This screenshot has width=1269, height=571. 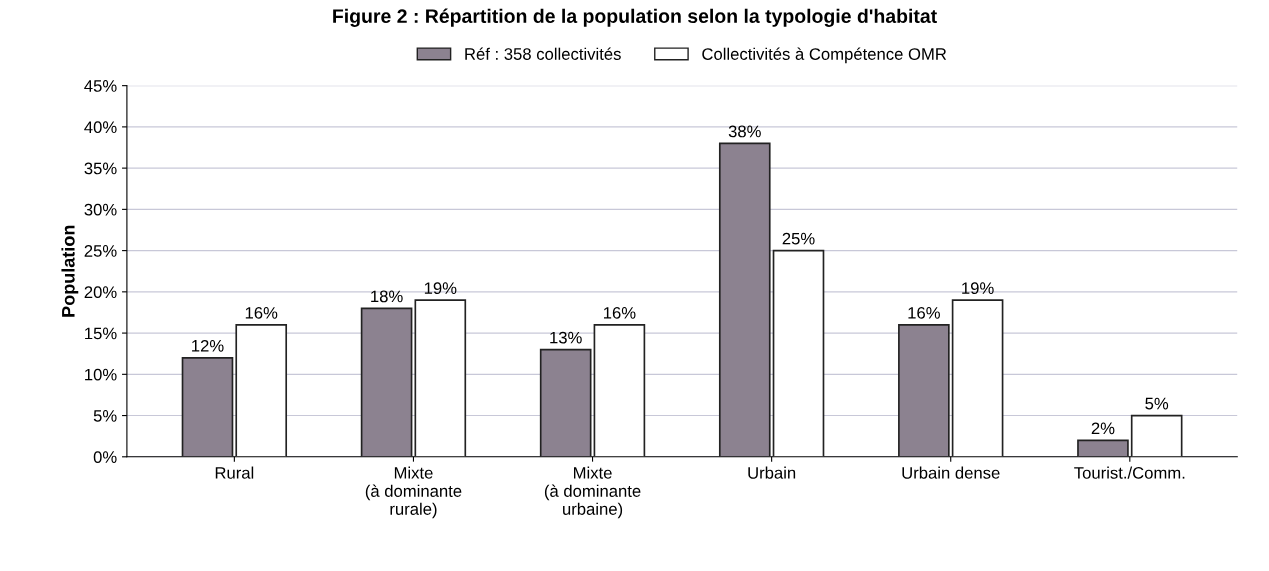 What do you see at coordinates (1103, 428) in the screenshot?
I see `data-label: 2%` at bounding box center [1103, 428].